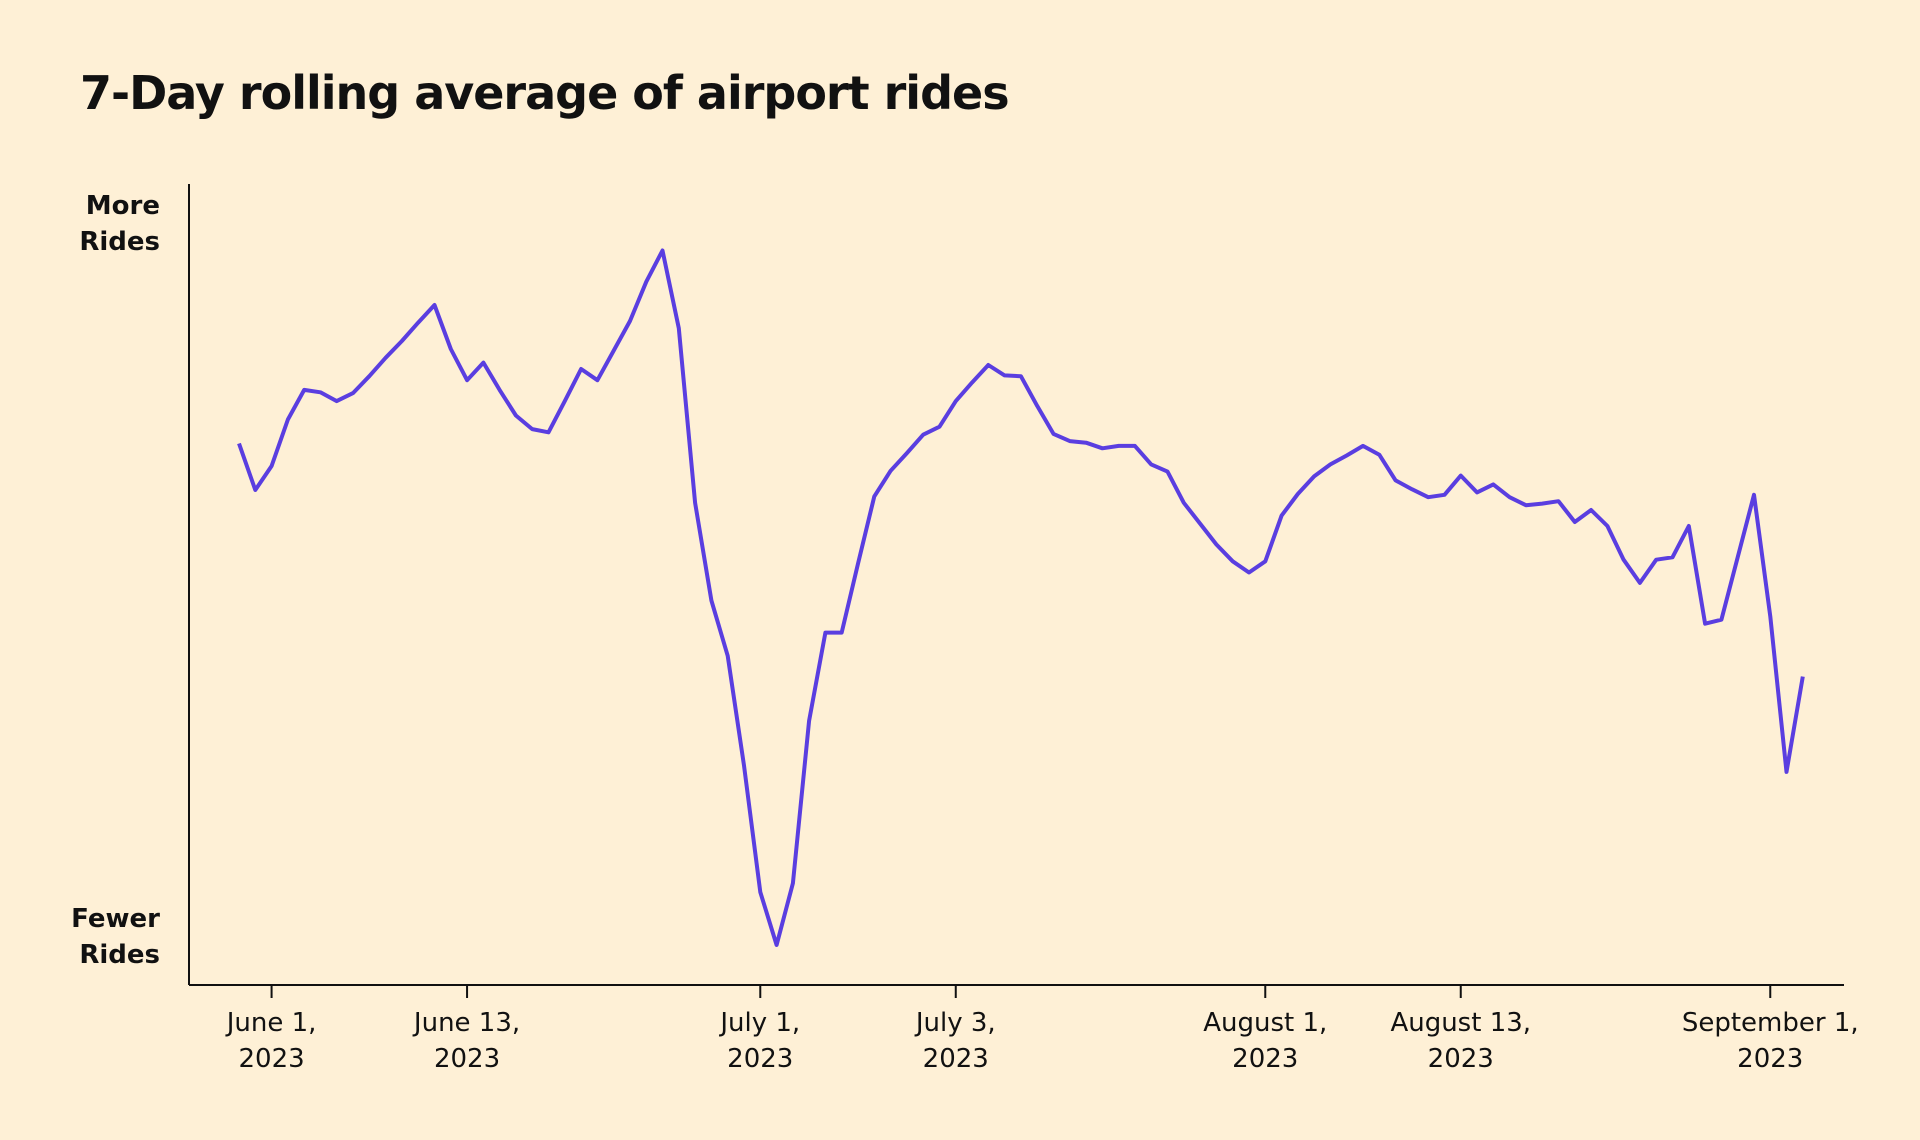 The image size is (1920, 1140). What do you see at coordinates (467, 1041) in the screenshot?
I see `x-tick-label: June 13, 2023` at bounding box center [467, 1041].